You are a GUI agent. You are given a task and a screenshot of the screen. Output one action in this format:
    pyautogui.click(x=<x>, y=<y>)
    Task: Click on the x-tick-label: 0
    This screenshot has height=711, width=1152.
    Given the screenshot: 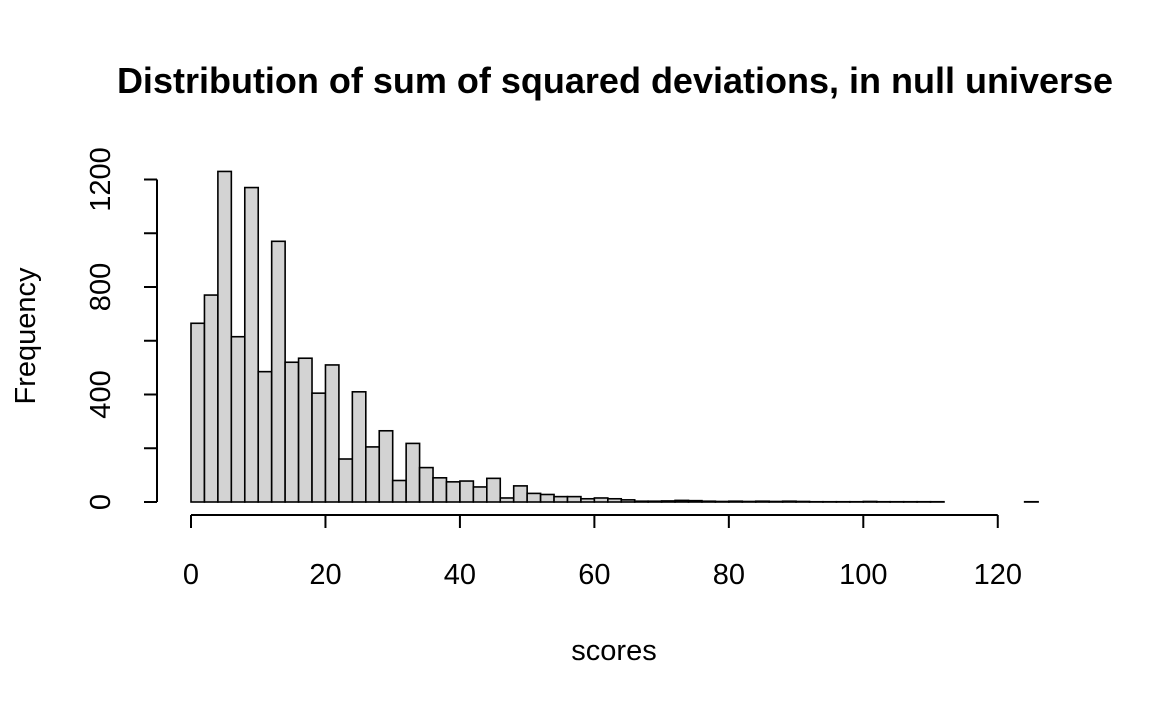 What is the action you would take?
    pyautogui.click(x=191, y=575)
    